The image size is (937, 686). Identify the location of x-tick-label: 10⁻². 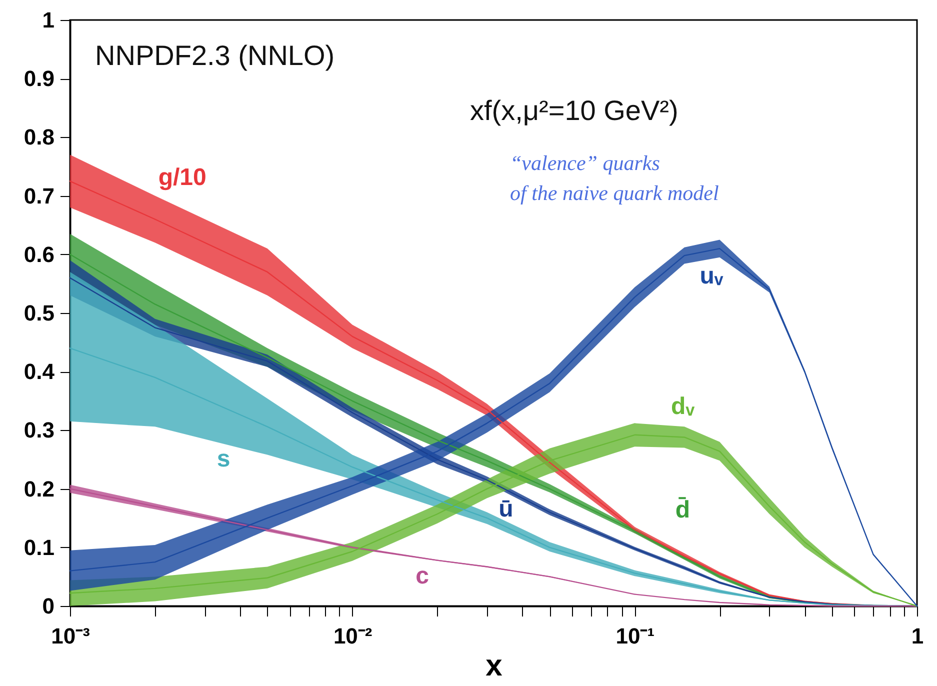
(352, 636).